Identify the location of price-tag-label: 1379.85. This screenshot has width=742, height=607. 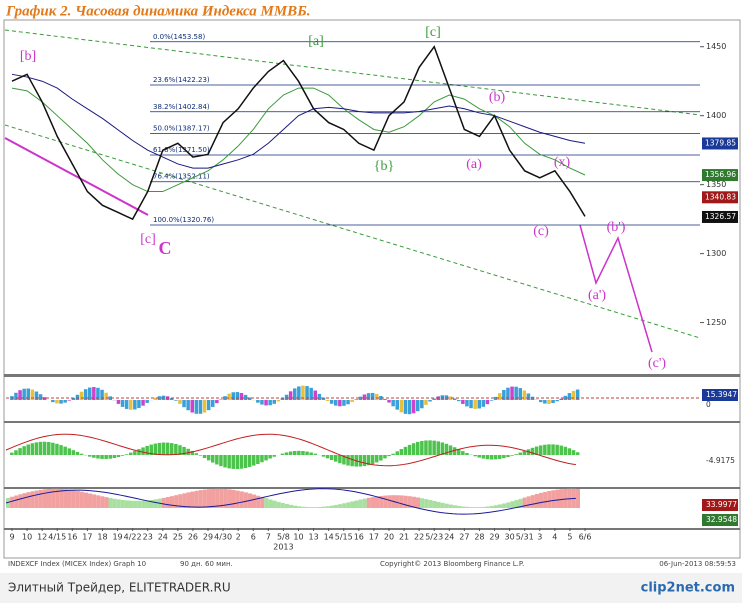
(720, 142).